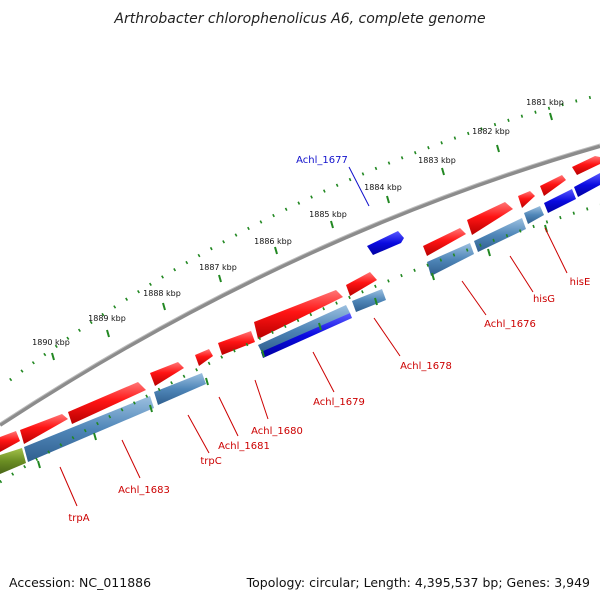 This screenshot has height=600, width=600. What do you see at coordinates (426, 366) in the screenshot?
I see `gene-label-achl-1678: Achl_1678` at bounding box center [426, 366].